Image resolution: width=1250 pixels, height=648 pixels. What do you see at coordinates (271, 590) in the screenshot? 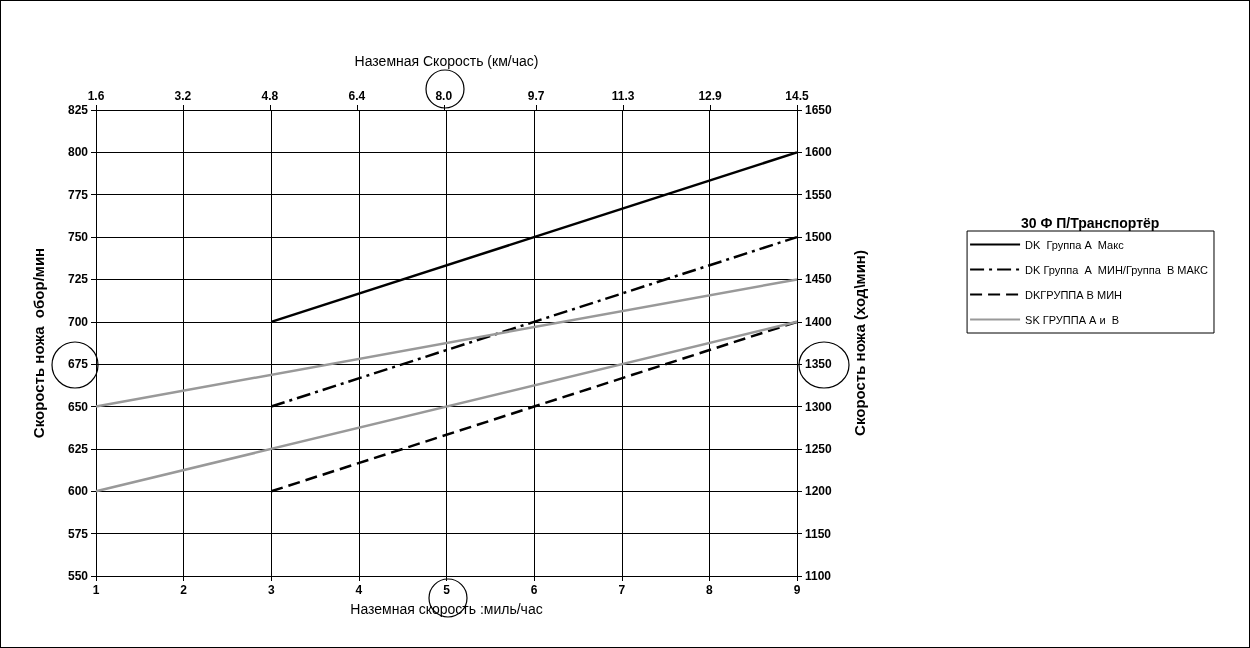
I see `x-tick-label: 3` at bounding box center [271, 590].